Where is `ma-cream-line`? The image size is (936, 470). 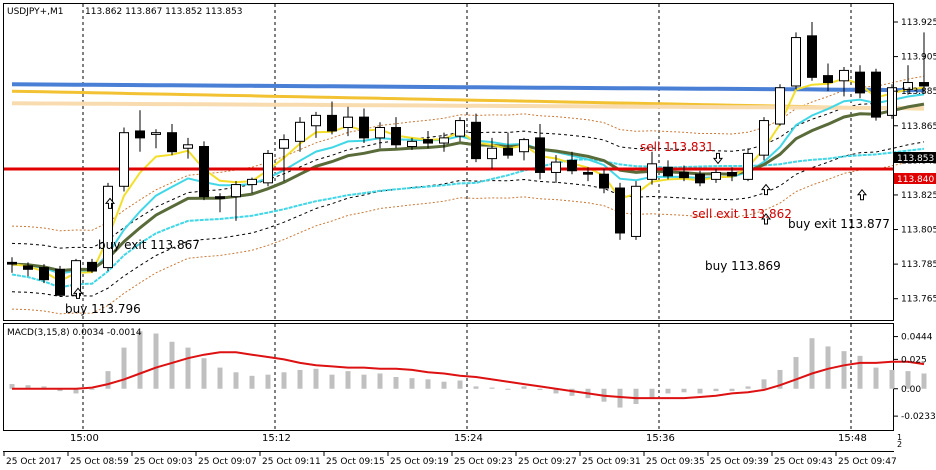
ma-cream-line is located at coordinates (468, 106).